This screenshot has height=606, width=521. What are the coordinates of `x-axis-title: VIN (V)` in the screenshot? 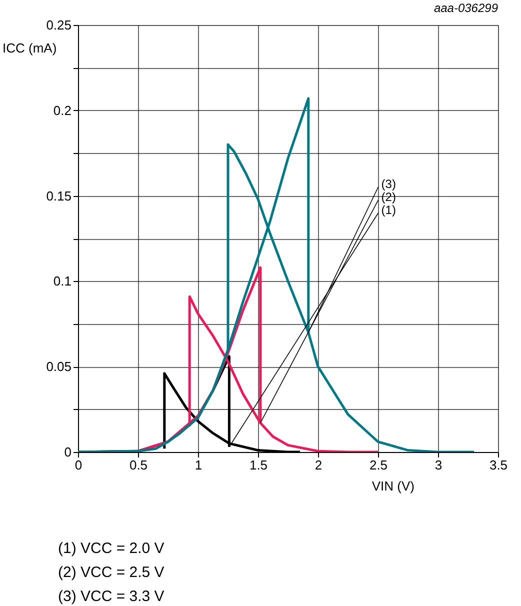 It's located at (393, 486).